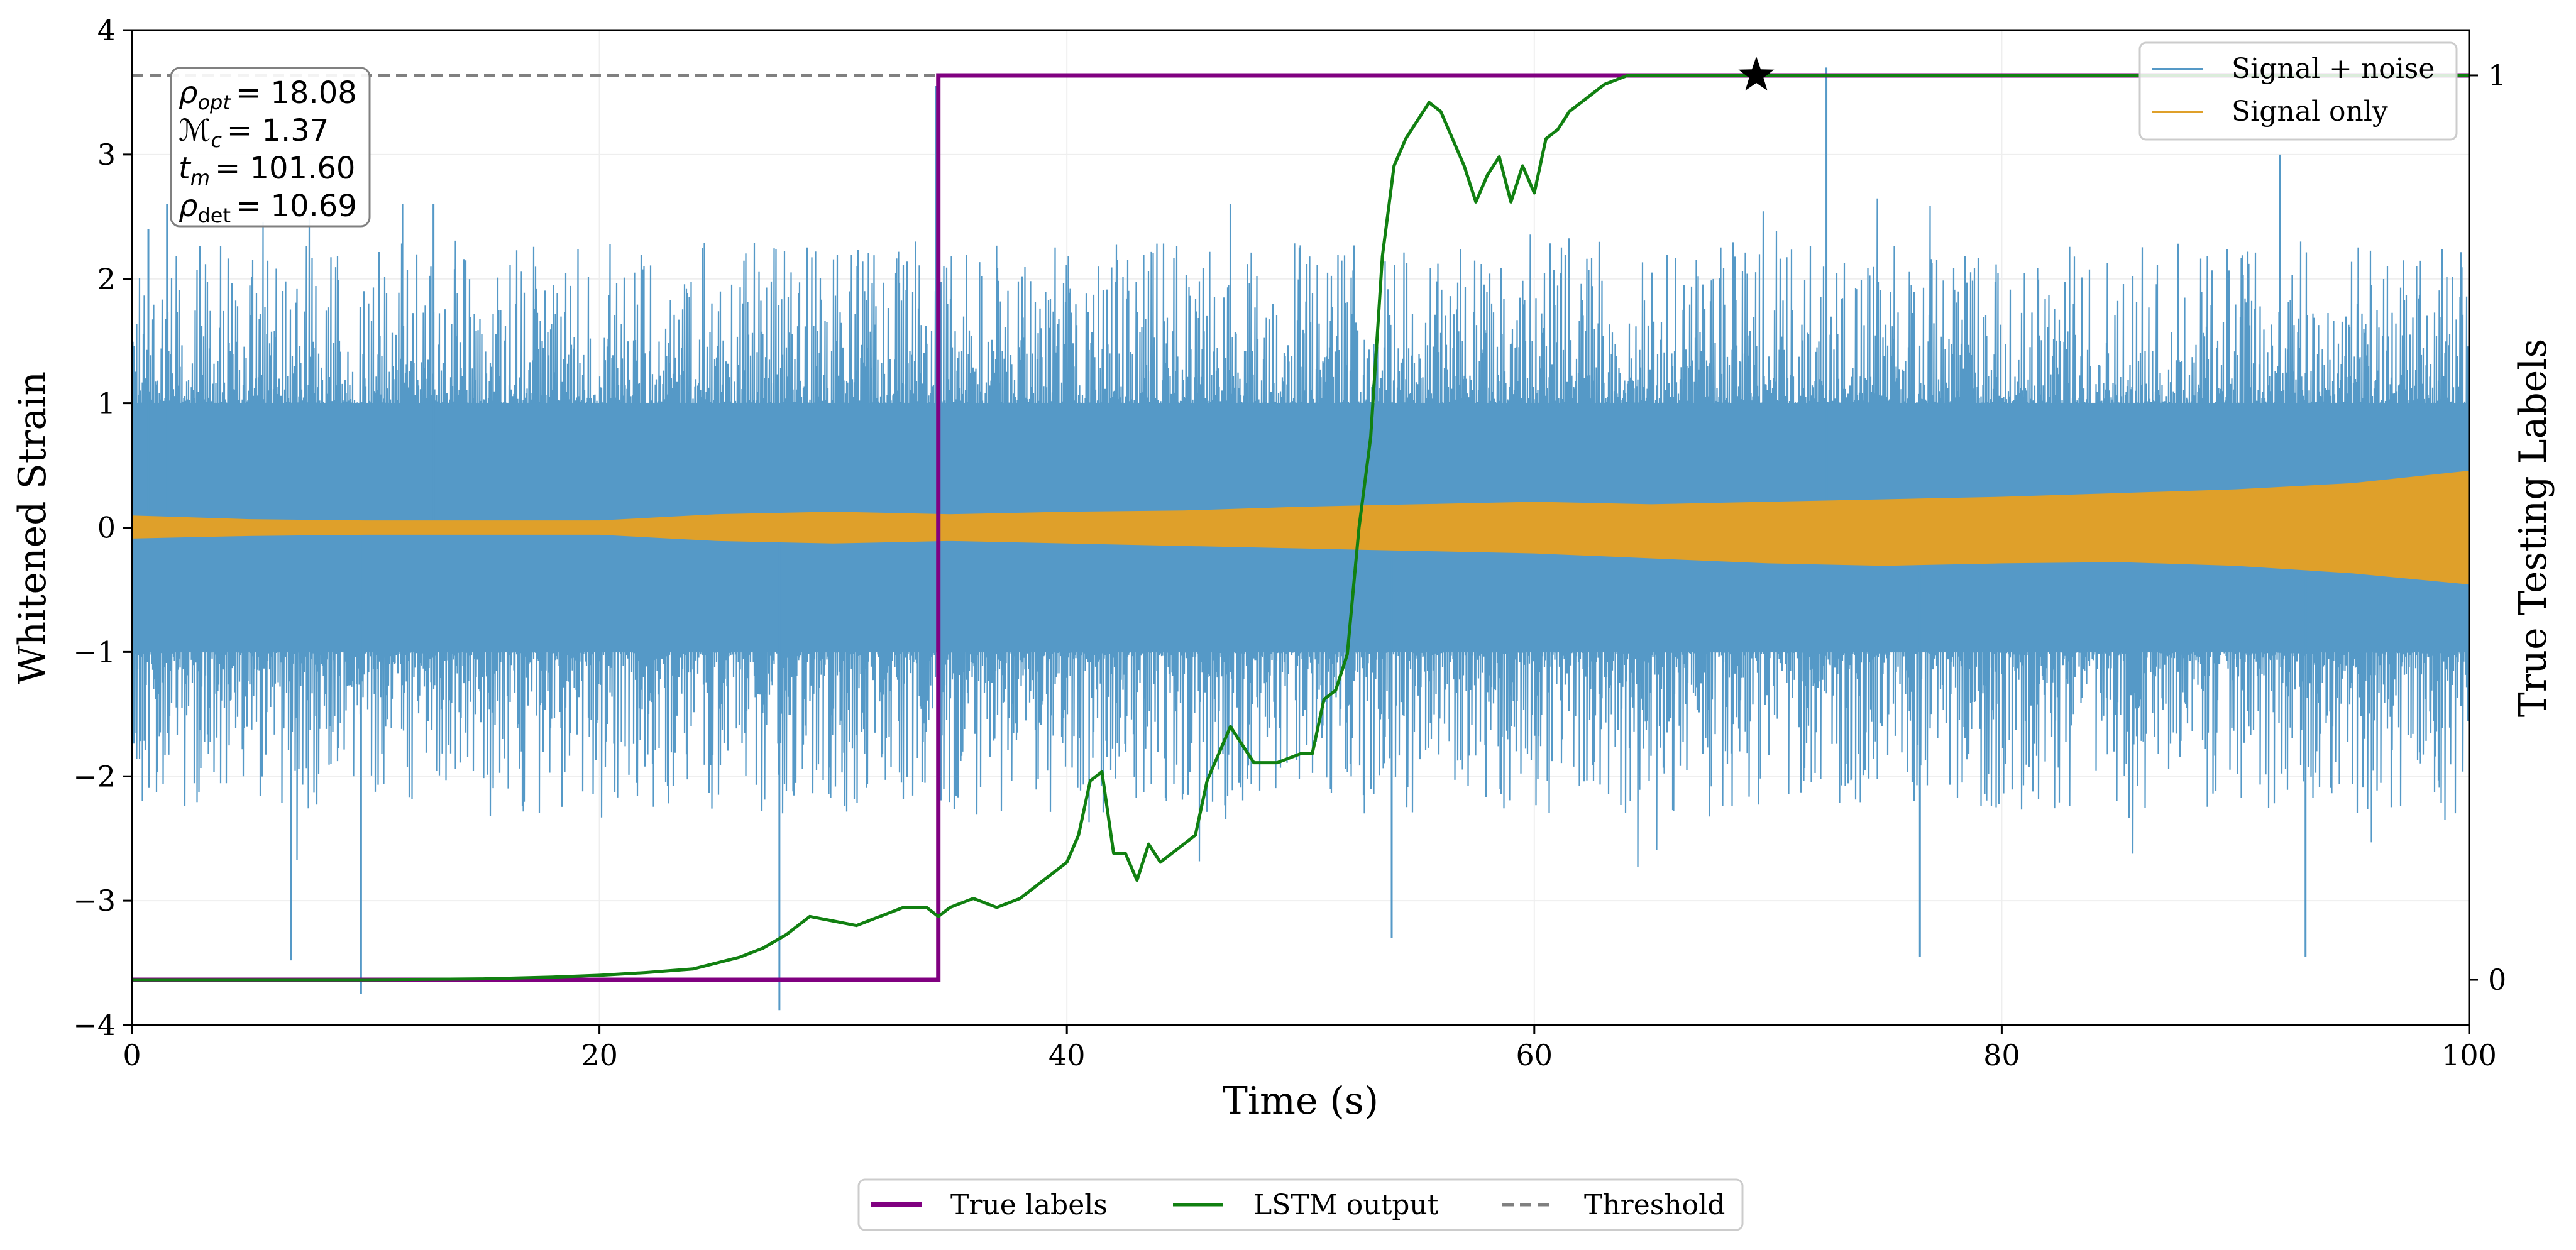 Image resolution: width=2576 pixels, height=1250 pixels. I want to click on info-mc-value: = 1.37, so click(278, 130).